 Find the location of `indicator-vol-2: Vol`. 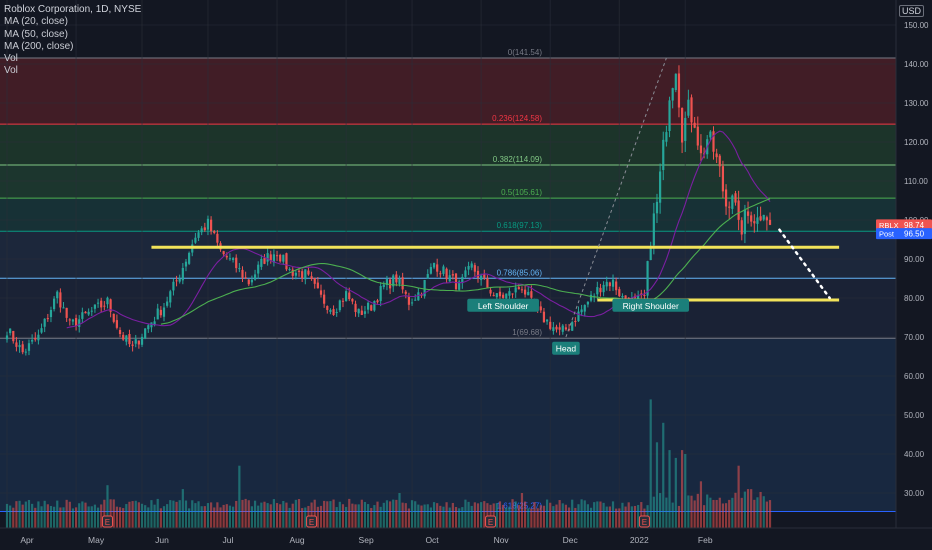

indicator-vol-2: Vol is located at coordinates (11, 71).